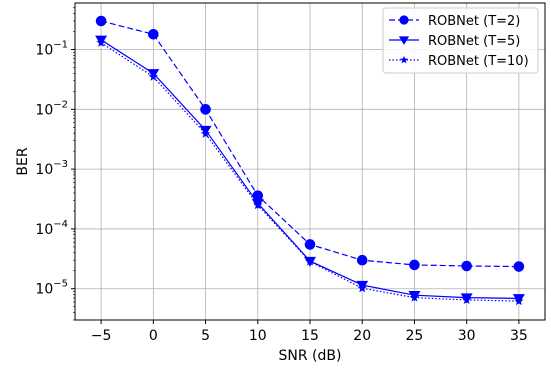 The width and height of the screenshot is (551, 368). Describe the element at coordinates (51, 228) in the screenshot. I see `y-tick-label: 10⁻⁴` at that location.